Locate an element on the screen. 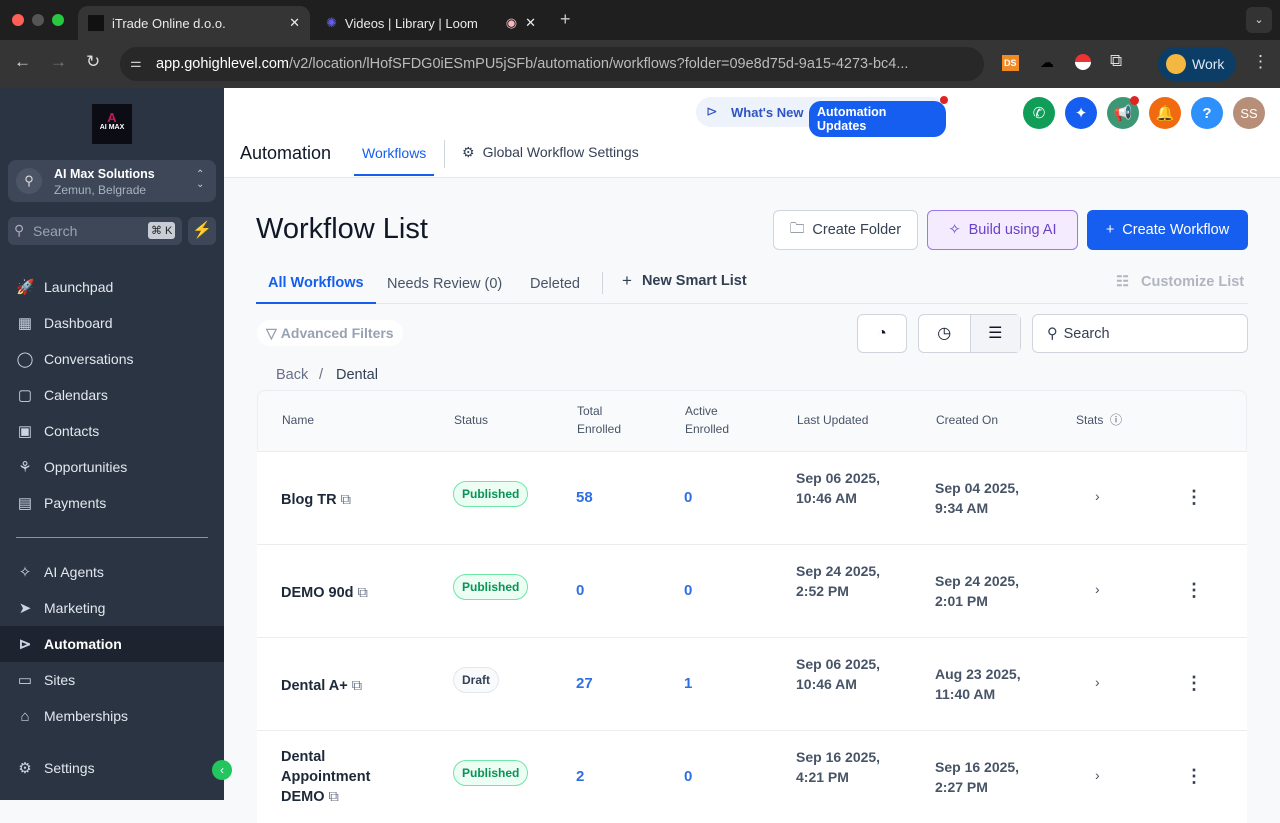  sidebar-item-payments: ▤ Payments is located at coordinates (112, 503).